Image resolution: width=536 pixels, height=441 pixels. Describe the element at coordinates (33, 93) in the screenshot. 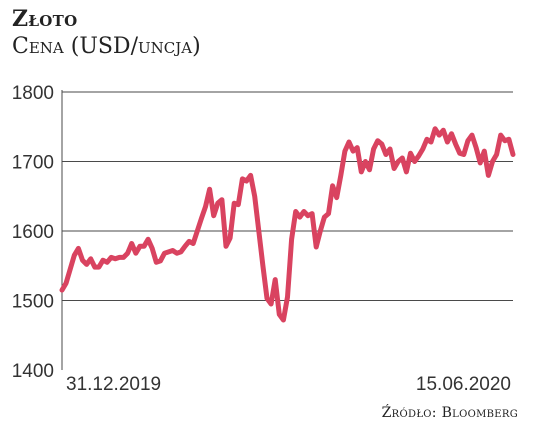

I see `y-tick-label: 1800` at that location.